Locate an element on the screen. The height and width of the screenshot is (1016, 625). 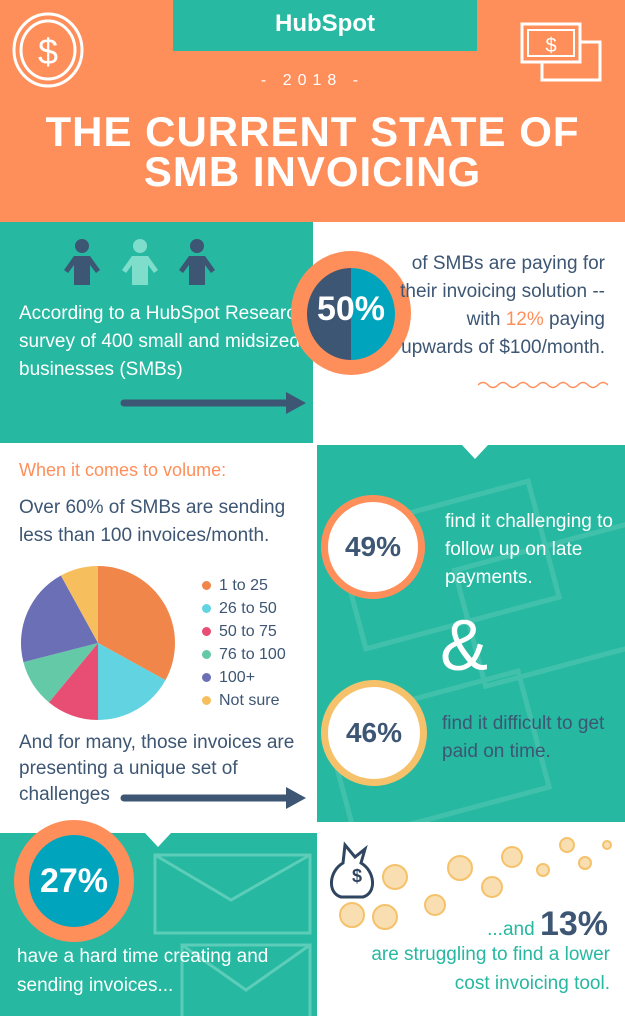
people-icon is located at coordinates (139, 262).